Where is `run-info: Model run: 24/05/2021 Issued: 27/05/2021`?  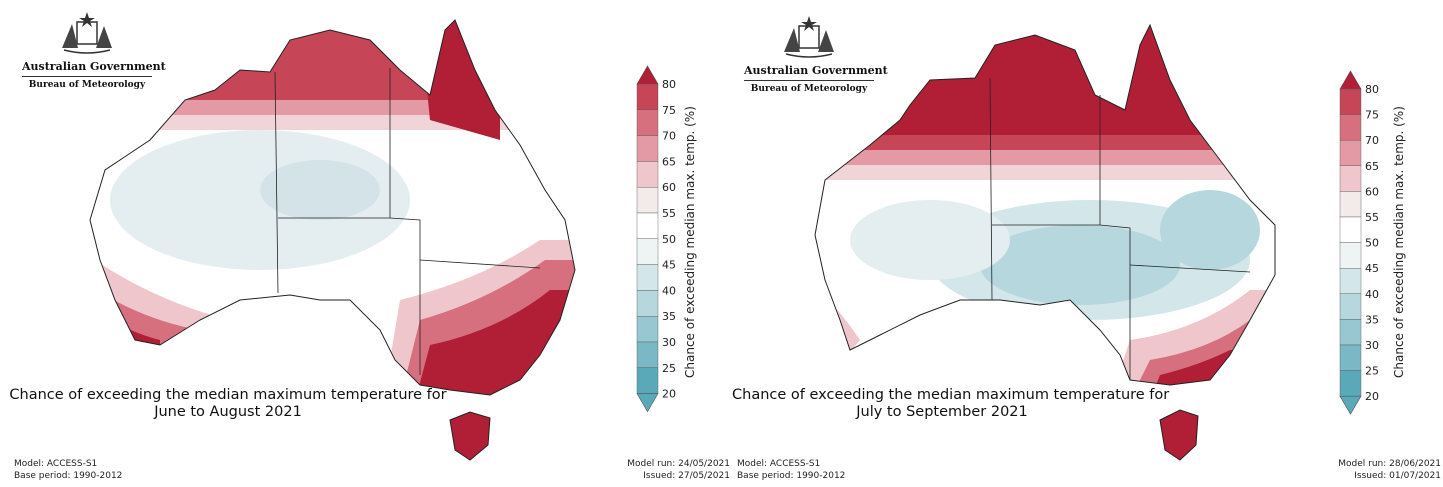 run-info: Model run: 24/05/2021 Issued: 27/05/2021 is located at coordinates (678, 470).